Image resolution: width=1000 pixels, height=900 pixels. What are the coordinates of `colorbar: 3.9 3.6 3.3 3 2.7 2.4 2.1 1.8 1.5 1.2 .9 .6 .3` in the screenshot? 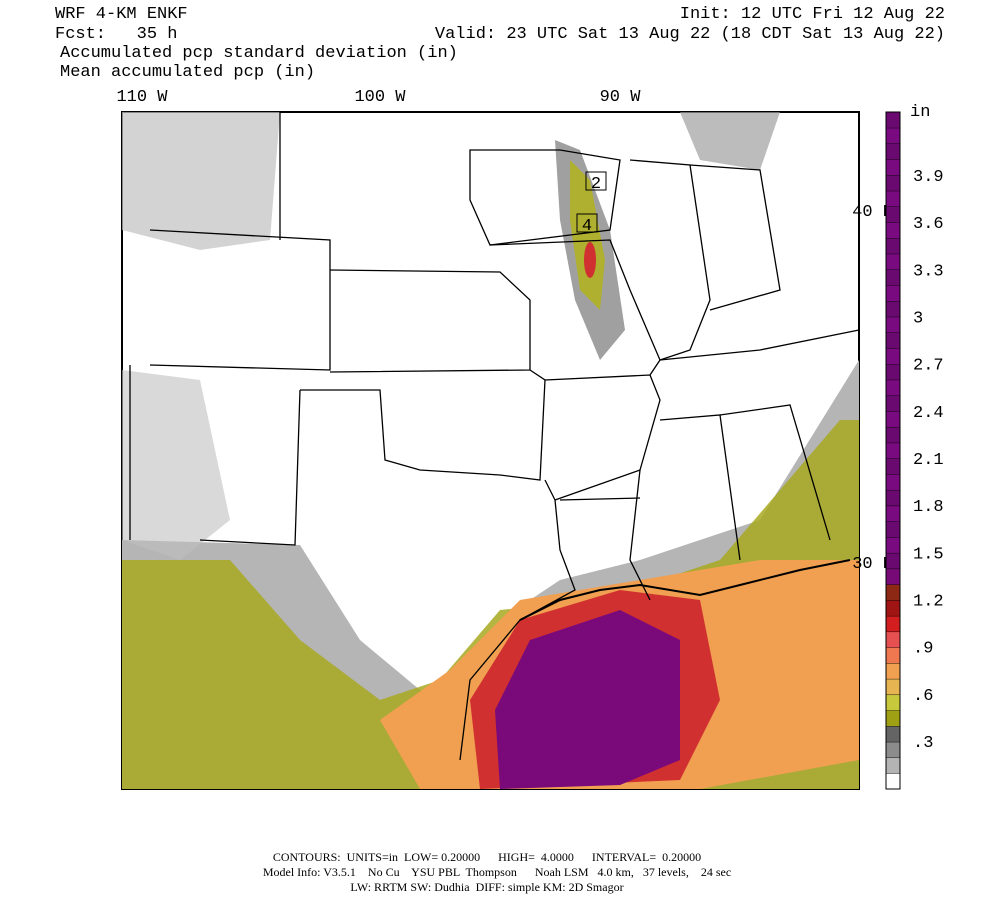 It's located at (914, 450).